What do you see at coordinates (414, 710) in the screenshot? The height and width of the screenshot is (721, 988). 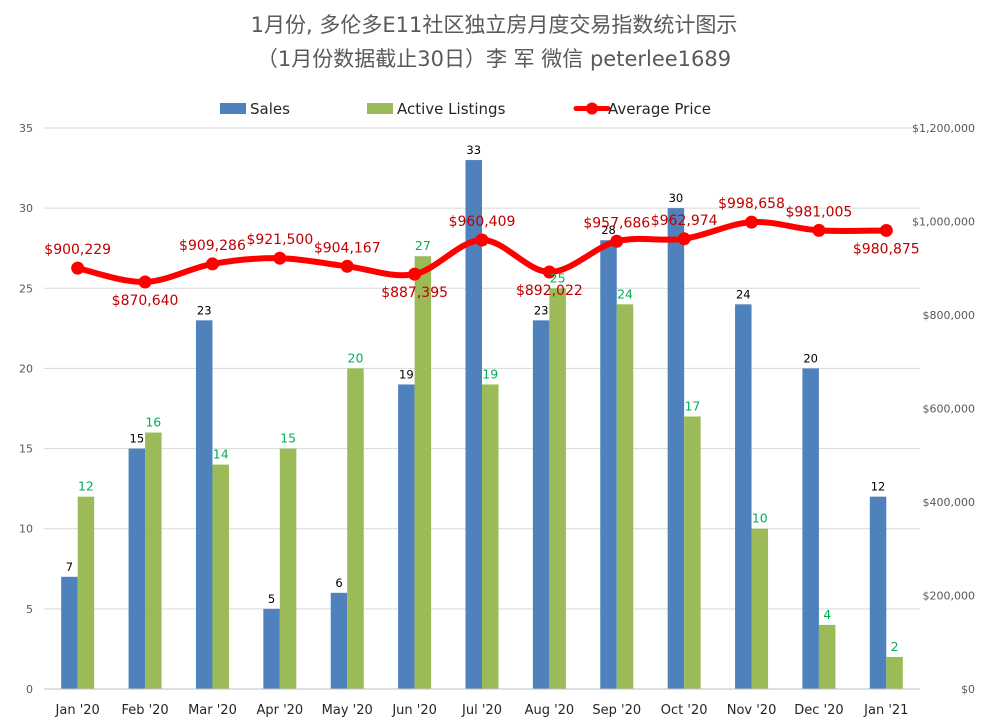 I see `x-tick-label: Jun '20` at bounding box center [414, 710].